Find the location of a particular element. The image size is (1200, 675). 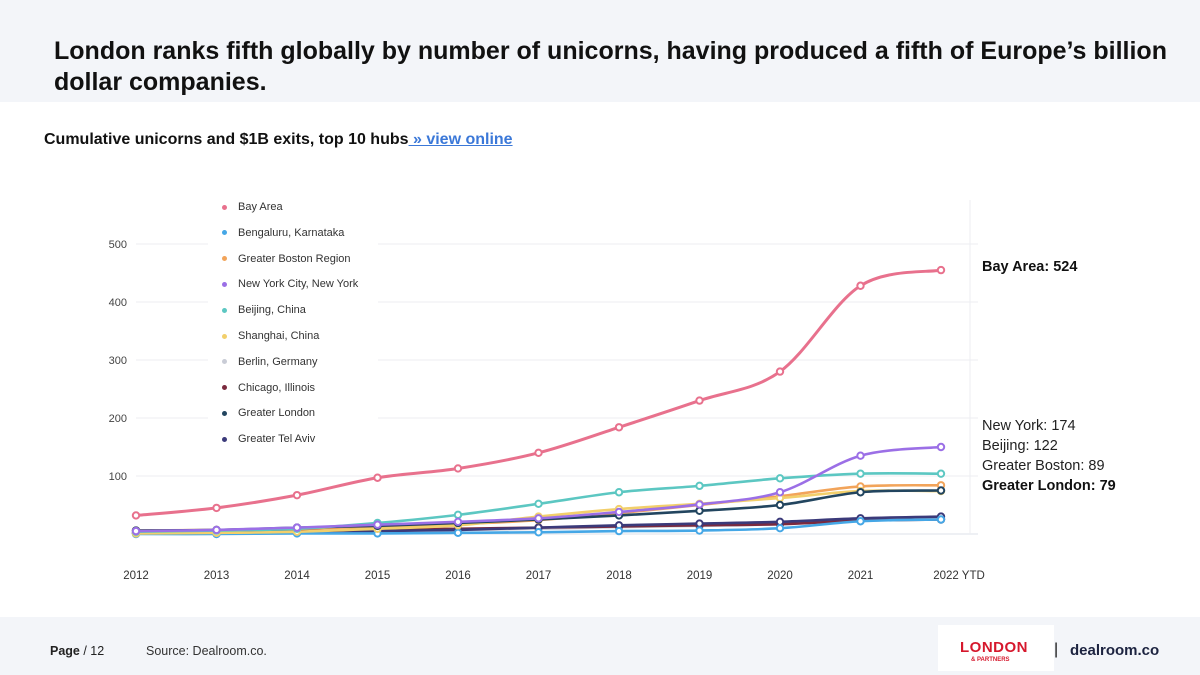

legend-item: Shanghai, China is located at coordinates (270, 336).